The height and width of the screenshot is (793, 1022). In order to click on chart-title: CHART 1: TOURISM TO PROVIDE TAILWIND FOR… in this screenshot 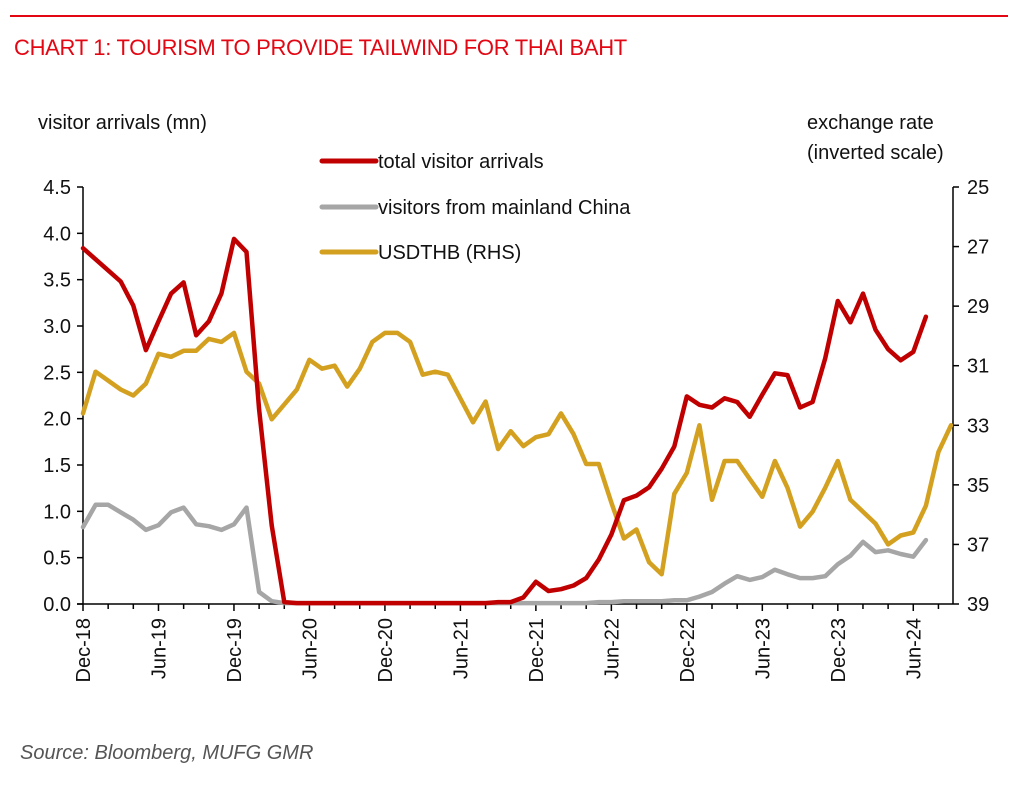, I will do `click(320, 47)`.